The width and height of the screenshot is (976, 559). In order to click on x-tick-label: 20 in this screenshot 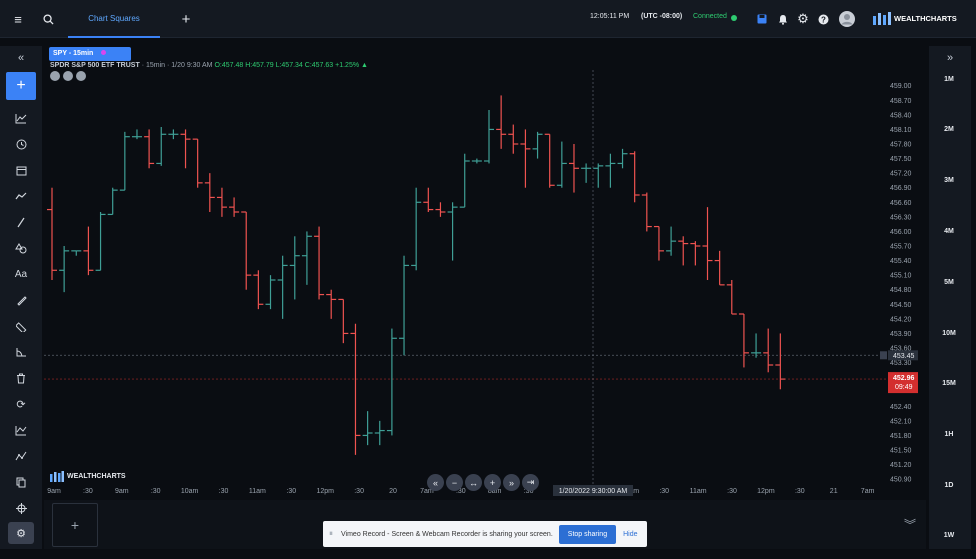, I will do `click(393, 491)`.